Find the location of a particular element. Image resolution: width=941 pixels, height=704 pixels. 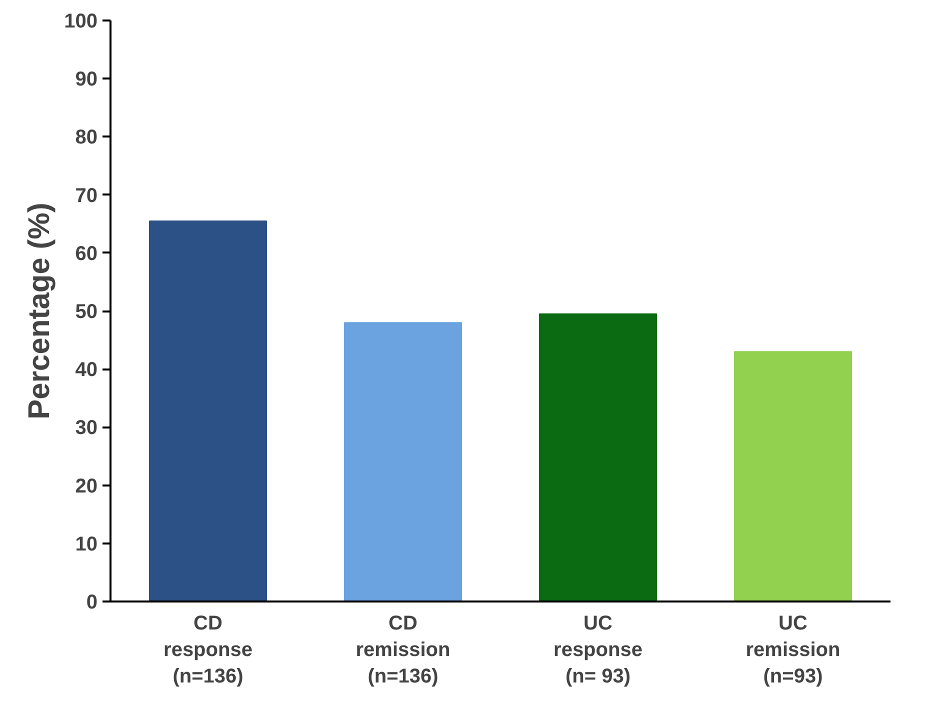

y-tick-label: 50 is located at coordinates (86, 312).